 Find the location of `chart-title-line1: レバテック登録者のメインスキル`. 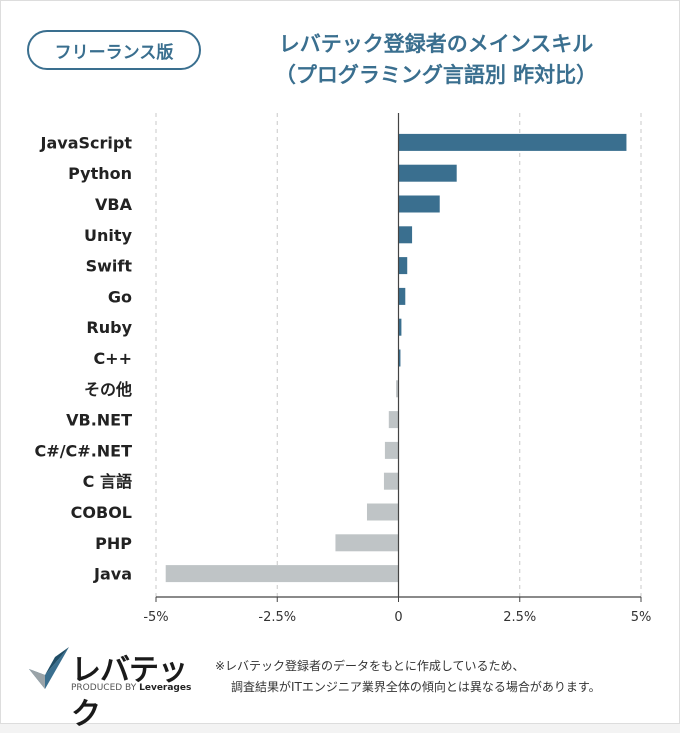

chart-title-line1: レバテック登録者のメインスキル is located at coordinates (436, 44).